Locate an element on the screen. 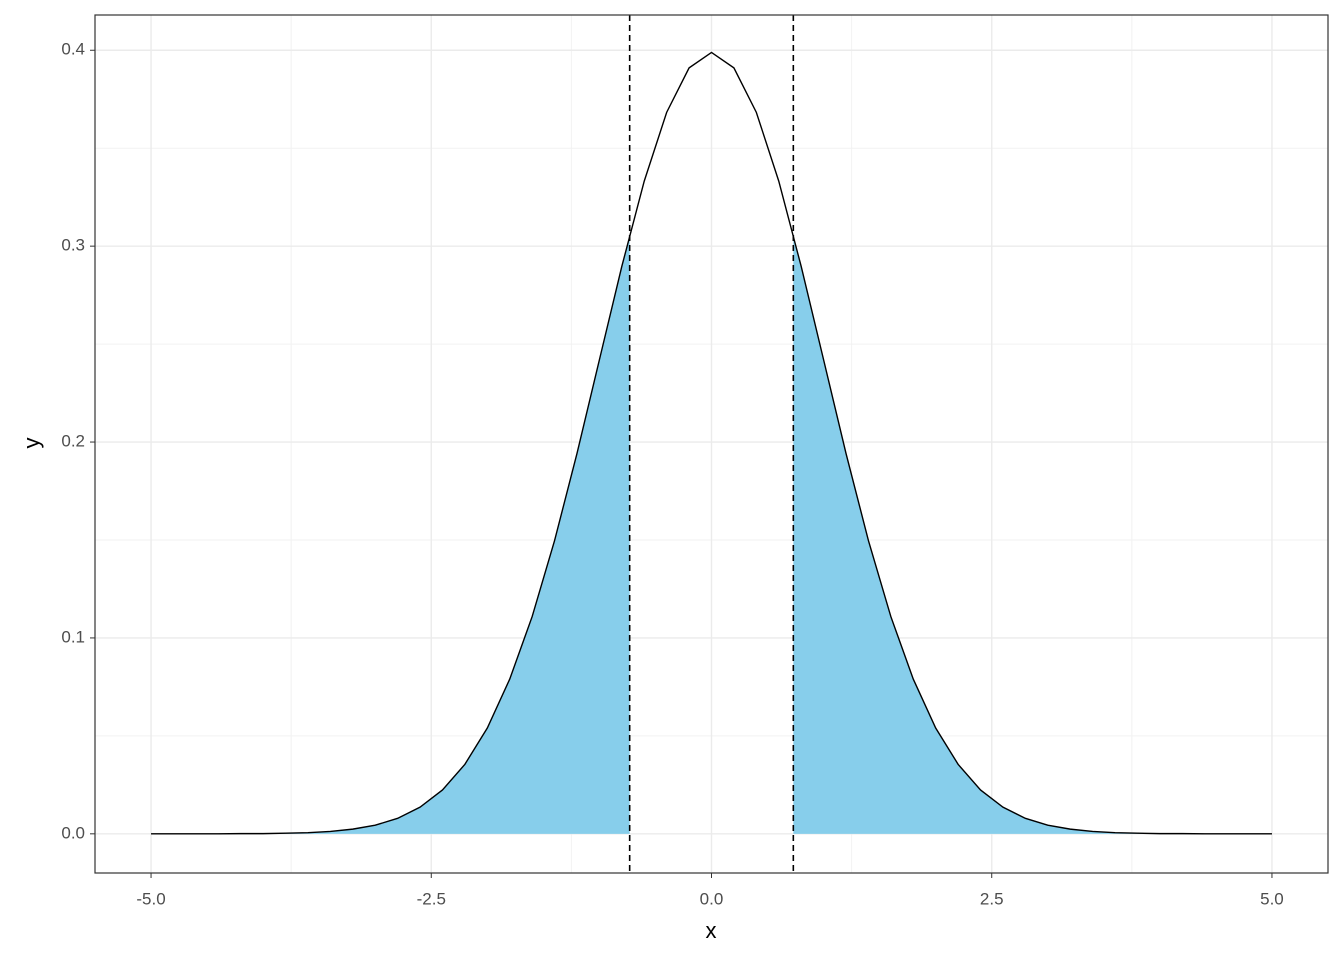 Image resolution: width=1344 pixels, height=960 pixels. y-tick-label: 0.3 is located at coordinates (73, 245).